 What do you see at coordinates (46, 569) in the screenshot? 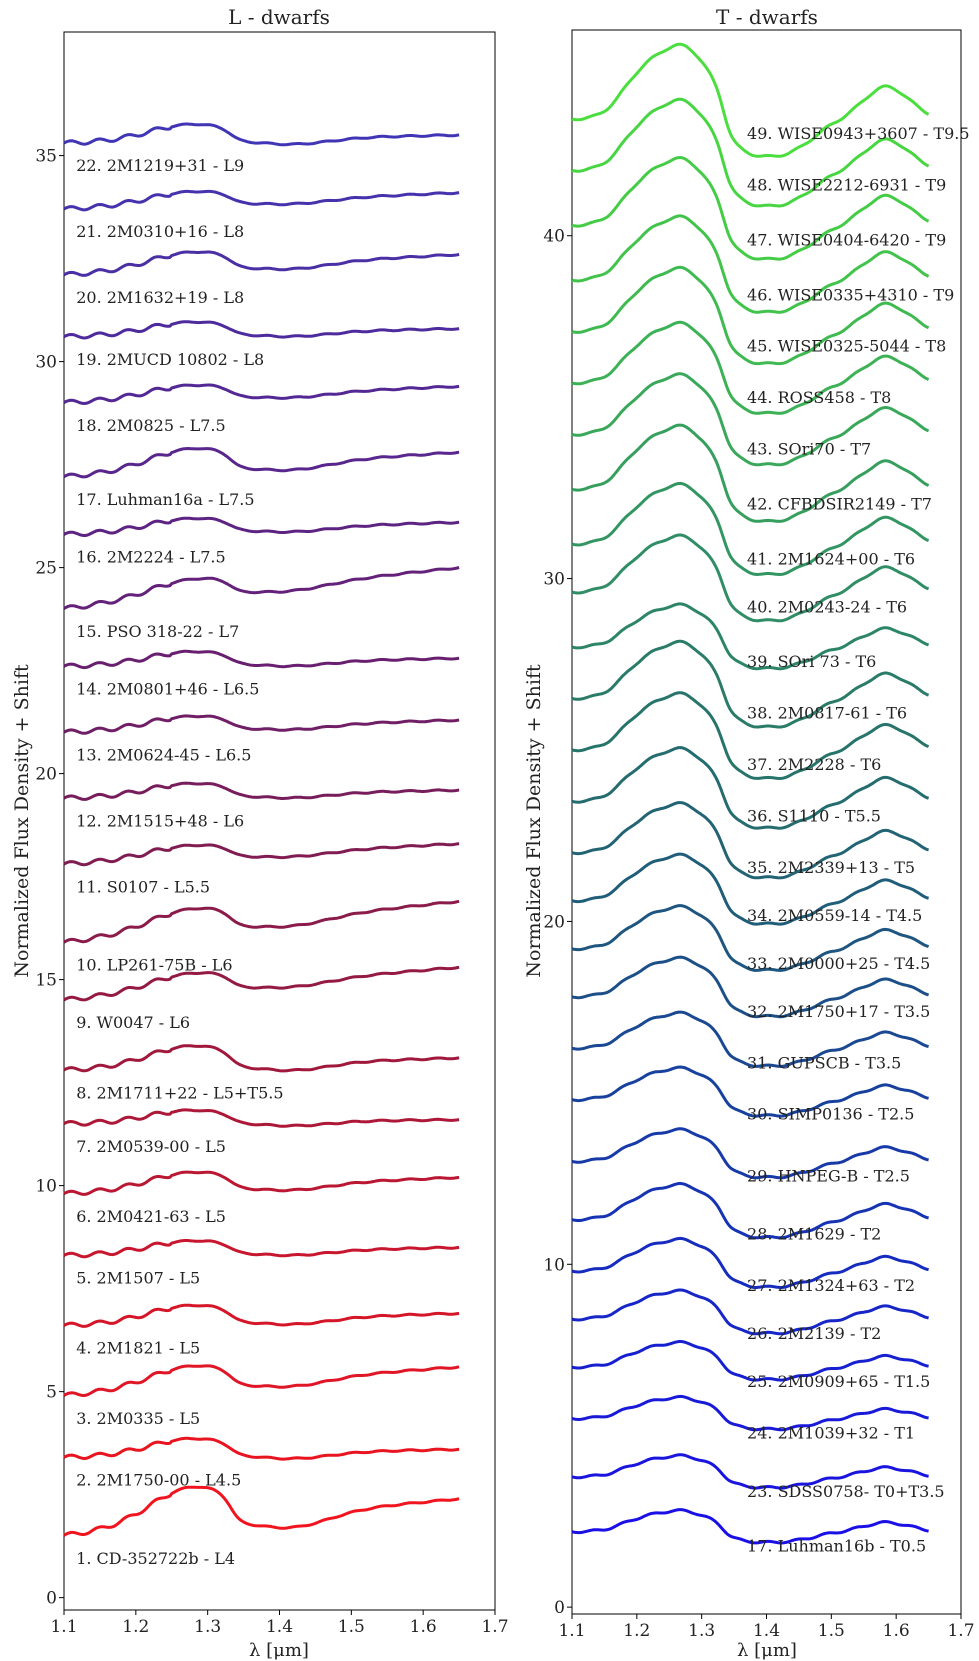
I see `y-tick-label: 25` at bounding box center [46, 569].